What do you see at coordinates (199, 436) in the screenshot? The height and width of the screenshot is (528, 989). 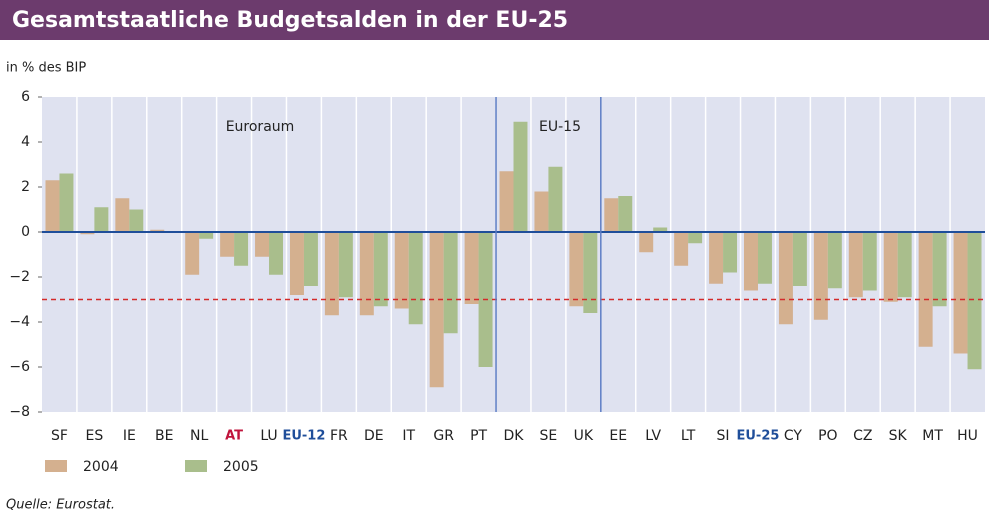 I see `x-tick-label: NL` at bounding box center [199, 436].